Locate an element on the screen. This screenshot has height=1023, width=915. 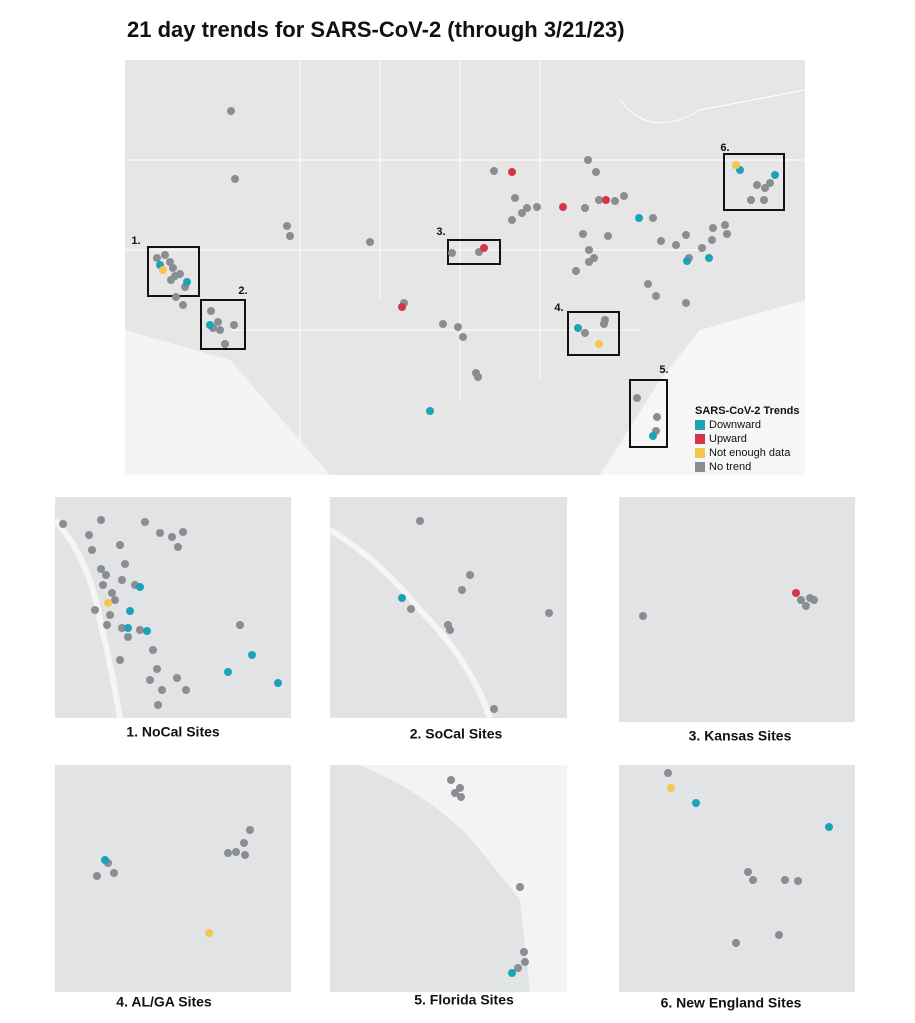
region-box-label: 3. is located at coordinates (440, 232).